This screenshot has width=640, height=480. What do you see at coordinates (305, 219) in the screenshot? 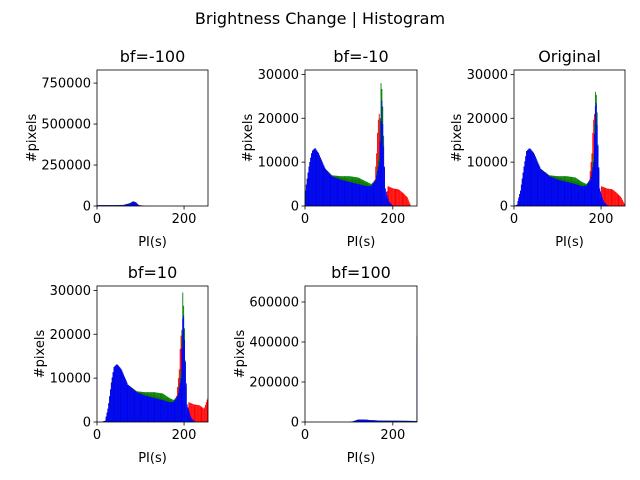
I see `x-tick-label: 0` at bounding box center [305, 219].